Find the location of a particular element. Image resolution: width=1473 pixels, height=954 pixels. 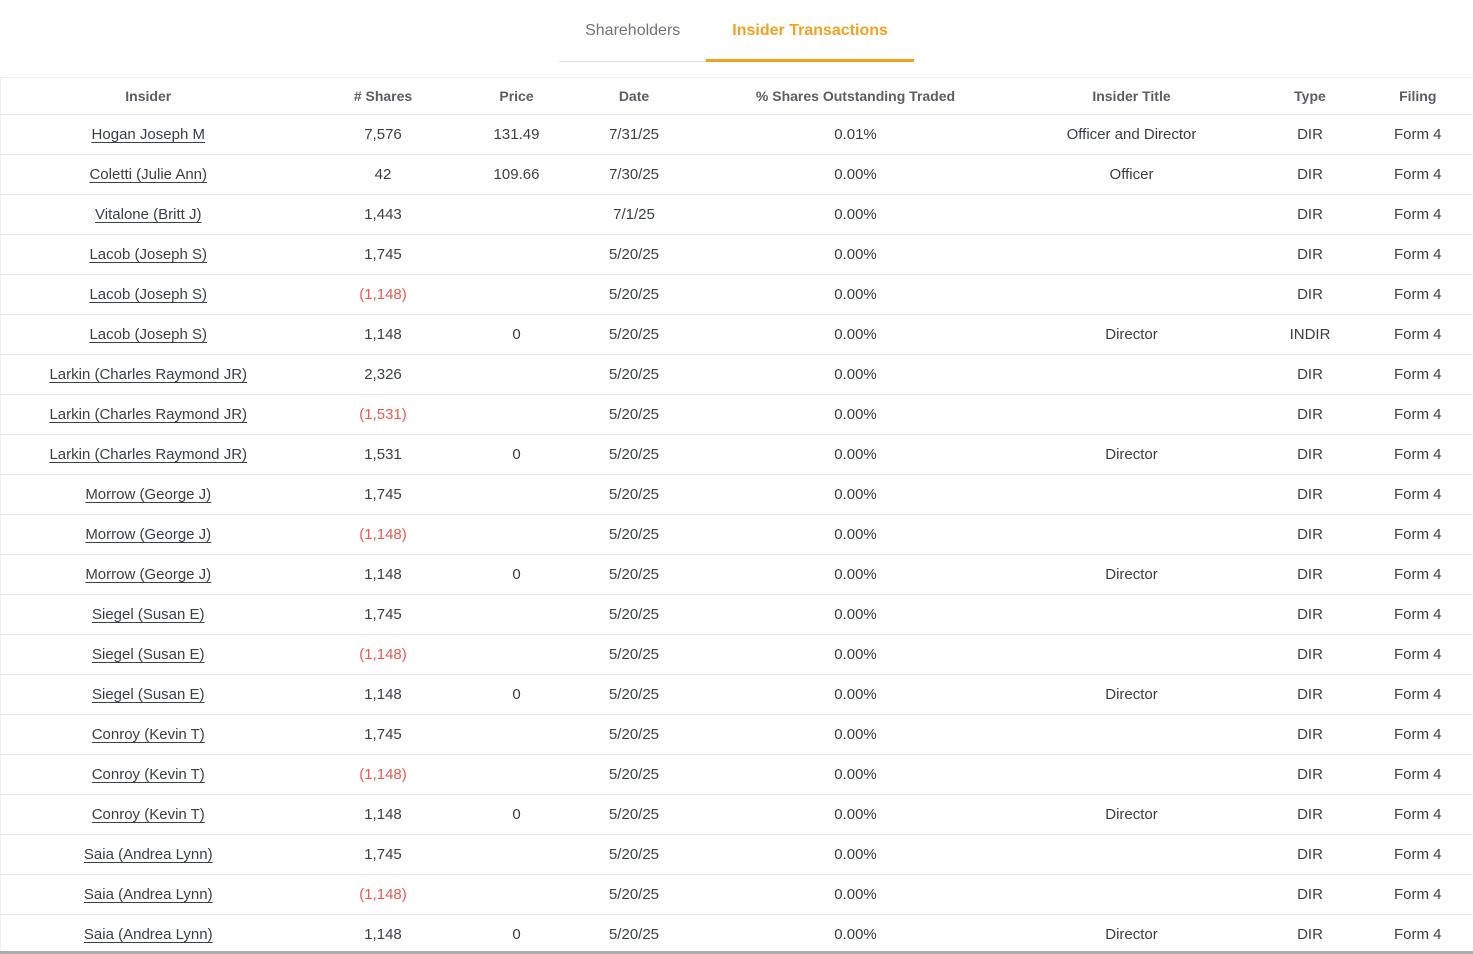

tab-shareholders: Shareholders is located at coordinates (633, 37).